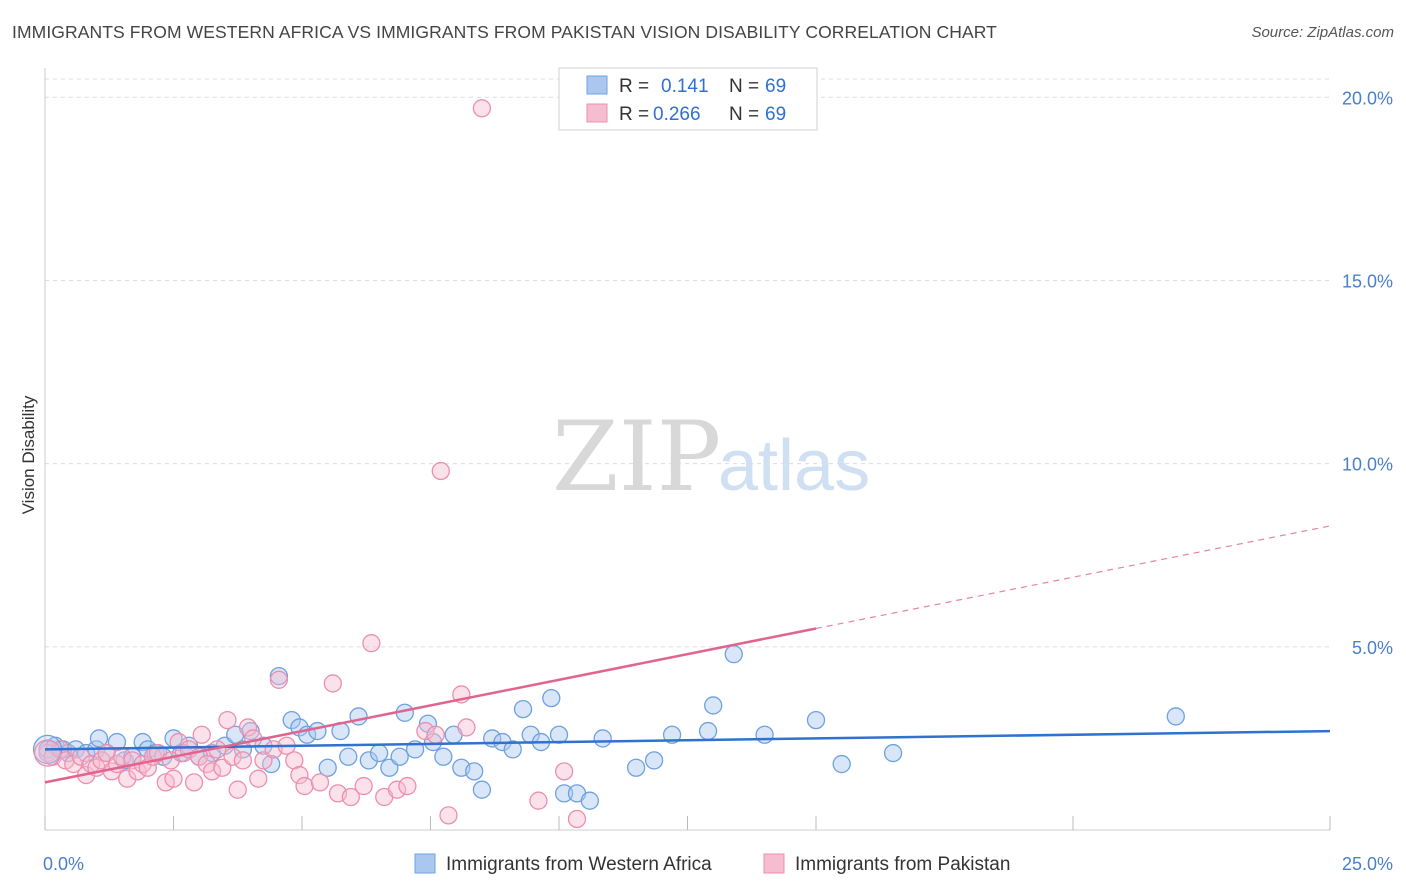 The image size is (1406, 892). I want to click on legend-r-value-1: 0.141, so click(685, 86).